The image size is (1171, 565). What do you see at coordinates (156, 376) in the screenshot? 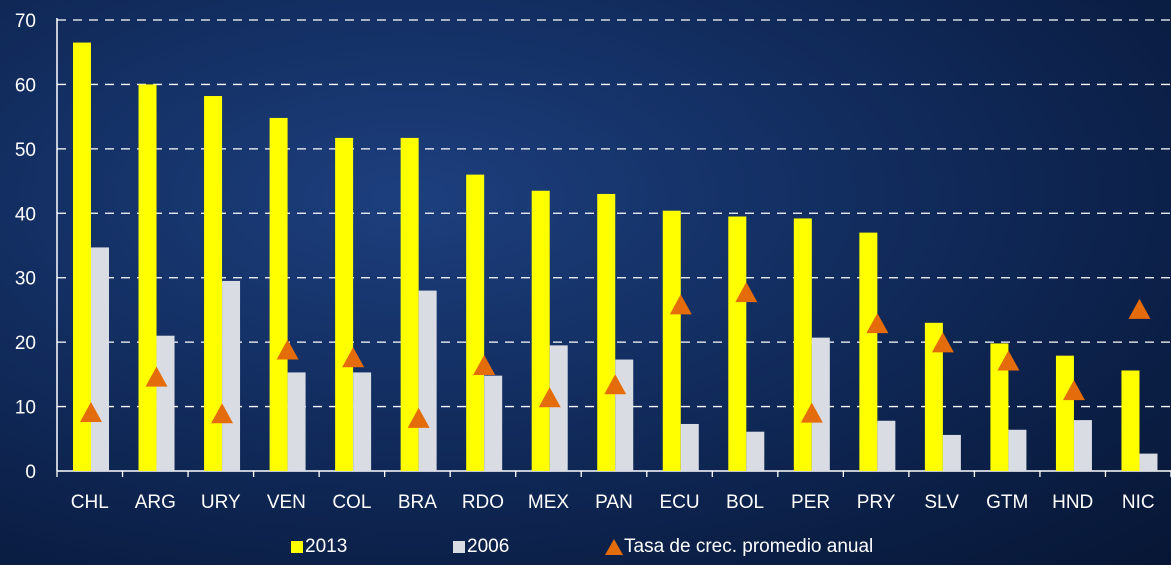
I see `growth-marker-arg` at bounding box center [156, 376].